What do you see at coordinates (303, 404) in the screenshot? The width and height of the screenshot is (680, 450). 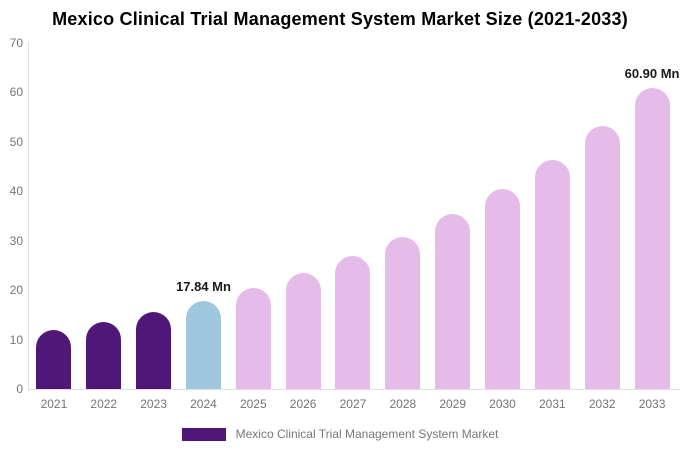 I see `x-tick-label: 2026` at bounding box center [303, 404].